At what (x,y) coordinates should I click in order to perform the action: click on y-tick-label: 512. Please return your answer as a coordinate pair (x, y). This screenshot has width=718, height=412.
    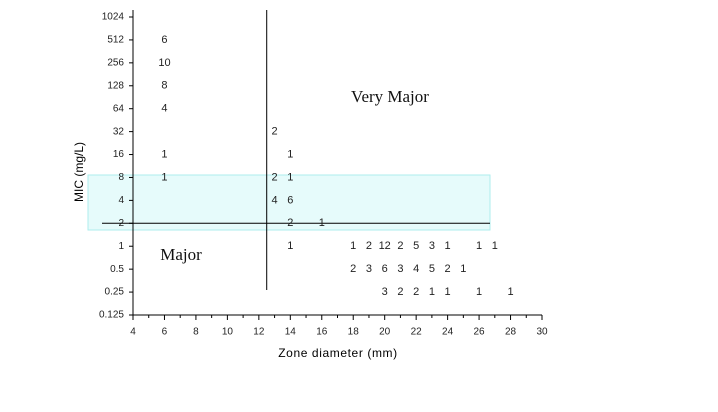
    Looking at the image, I should click on (115, 40).